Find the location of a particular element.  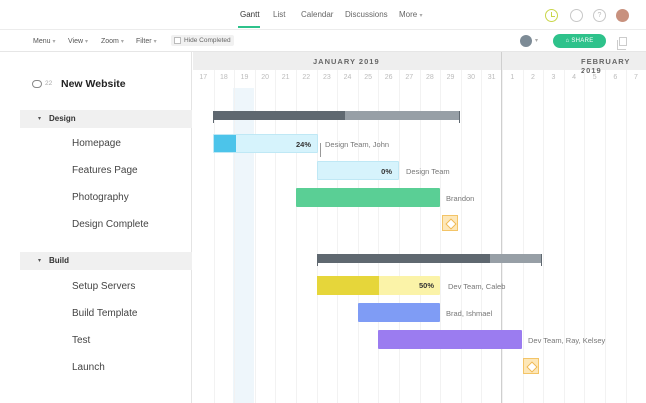

summary-bar-build-end is located at coordinates (541, 260).